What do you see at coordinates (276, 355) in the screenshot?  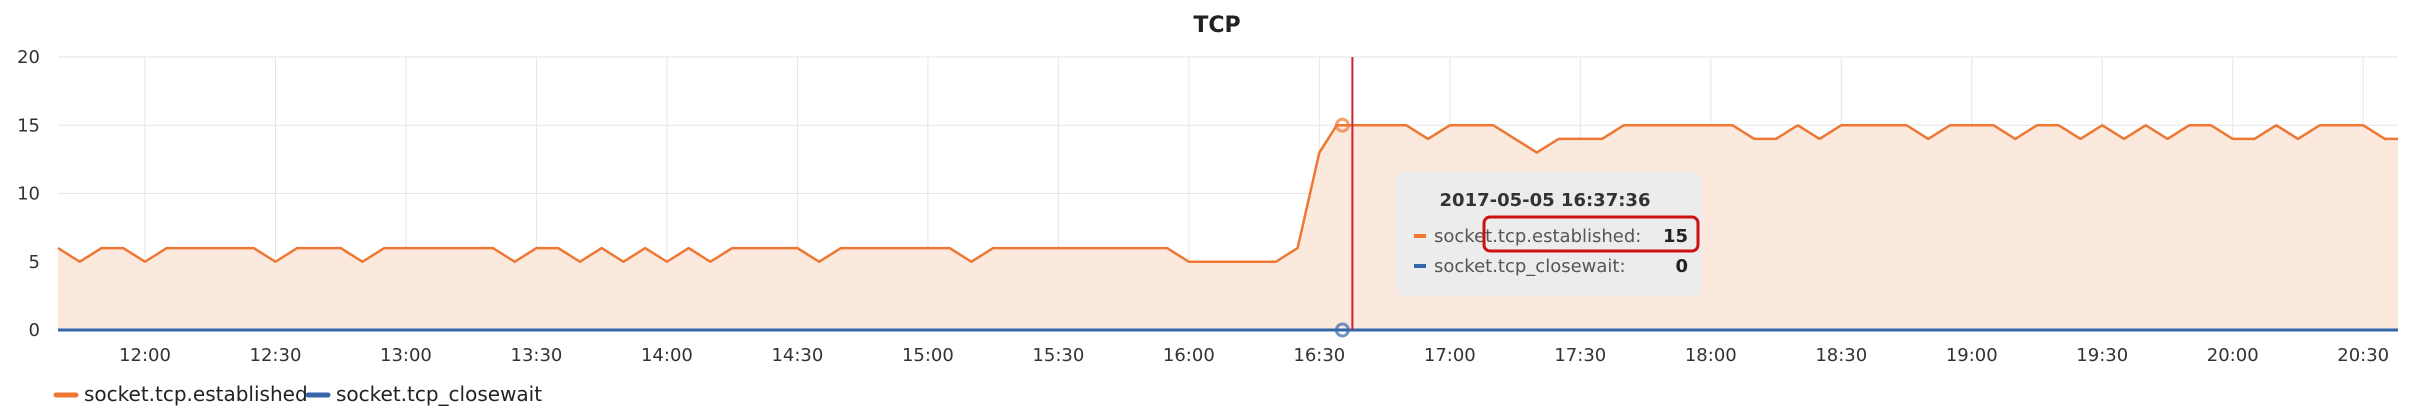 I see `x-tick-label: 12:30` at bounding box center [276, 355].